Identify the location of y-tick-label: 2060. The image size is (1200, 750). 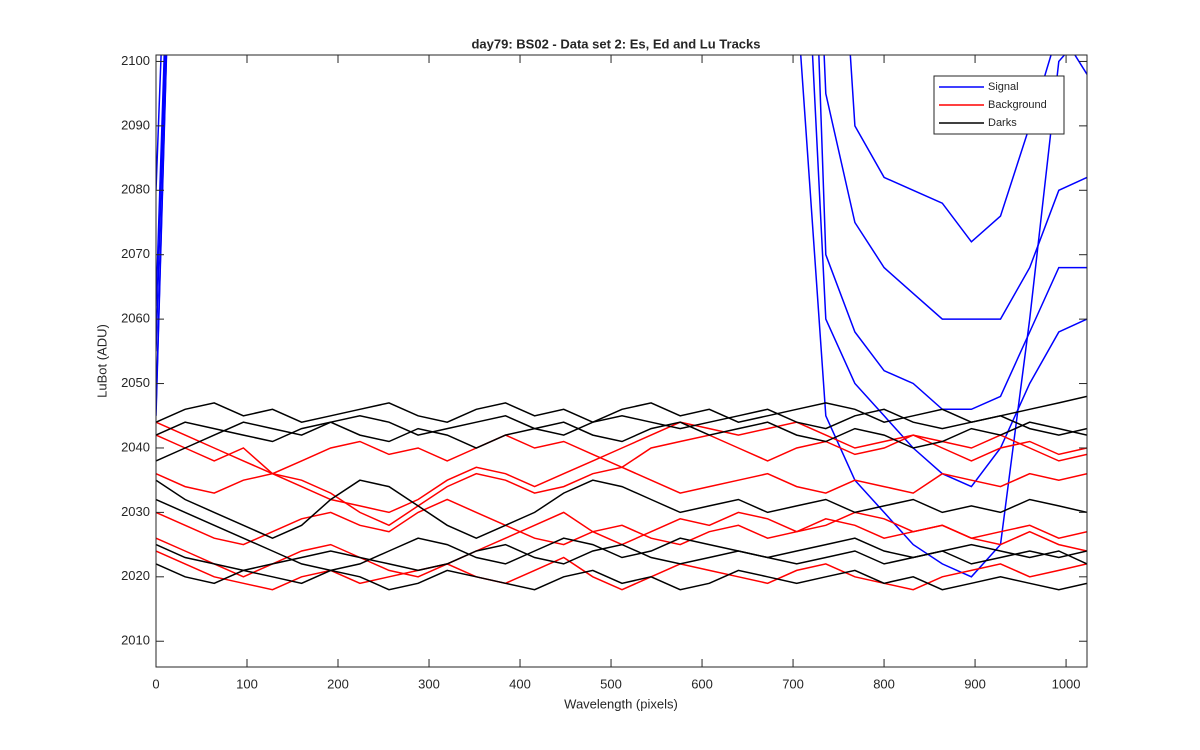
(135, 318).